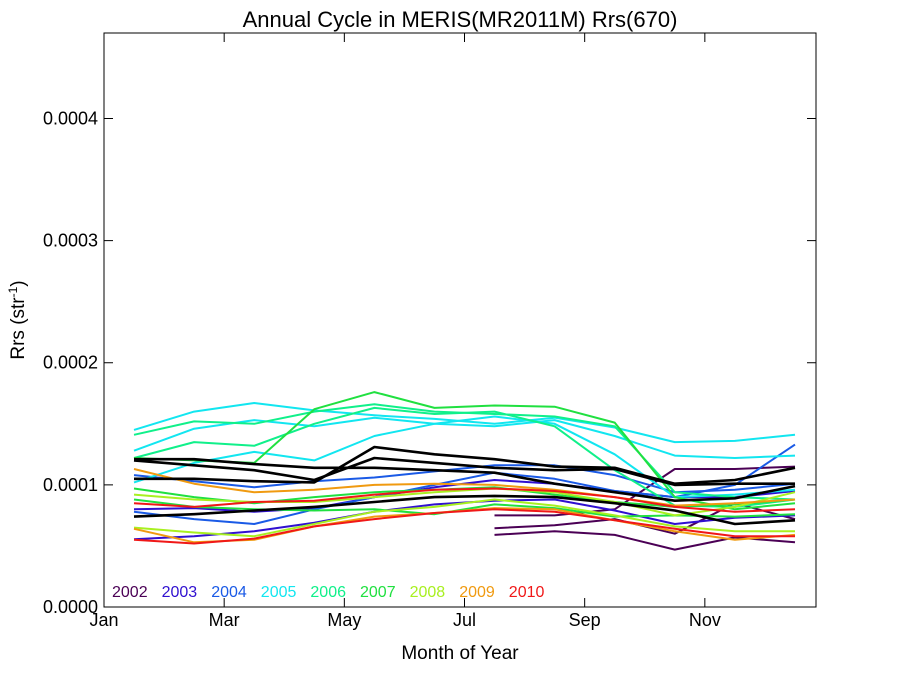 This screenshot has height=675, width=900. What do you see at coordinates (70, 241) in the screenshot?
I see `y-tick-label-3: 0.0003` at bounding box center [70, 241].